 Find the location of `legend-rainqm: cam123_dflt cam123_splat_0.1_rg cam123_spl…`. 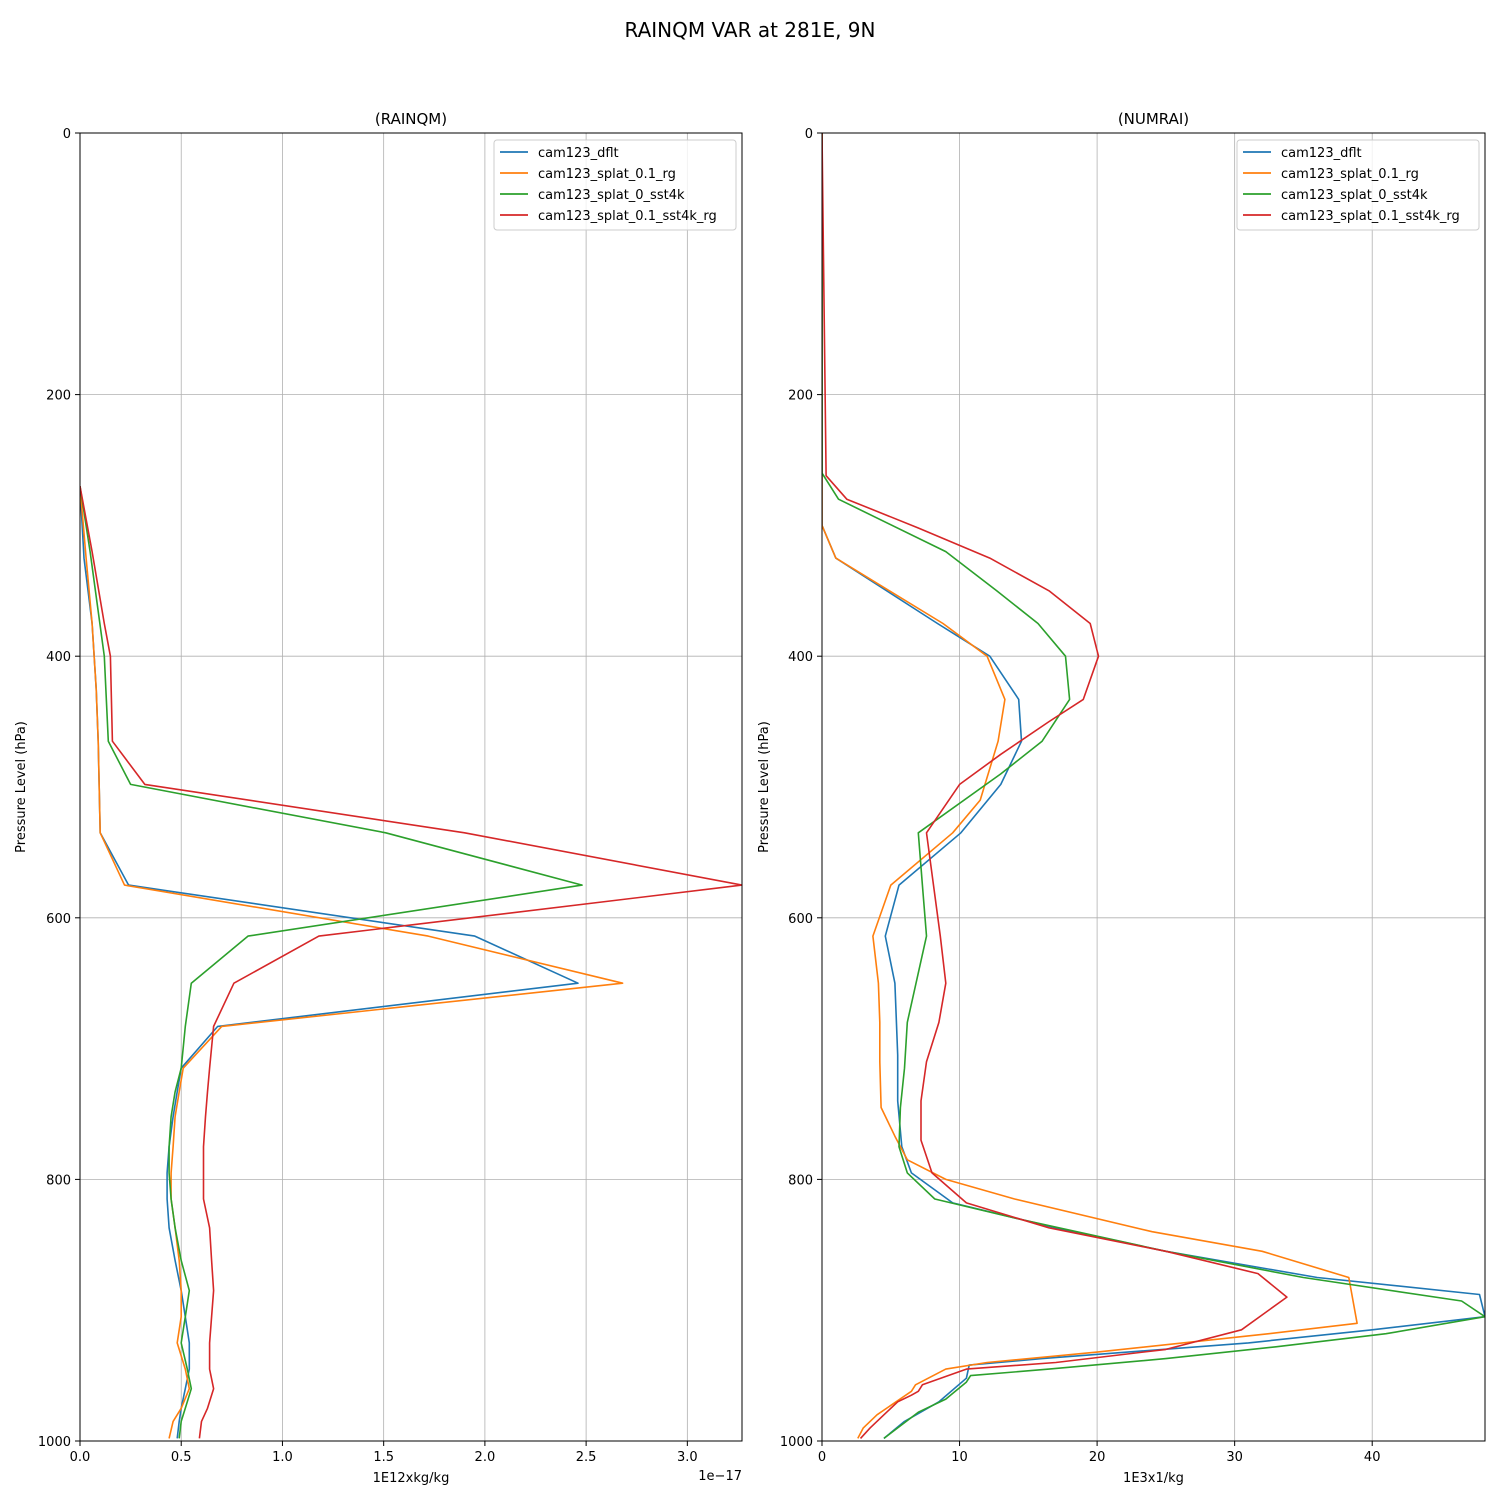

legend-rainqm: cam123_dflt cam123_splat_0.1_rg cam123_spl… is located at coordinates (615, 185).